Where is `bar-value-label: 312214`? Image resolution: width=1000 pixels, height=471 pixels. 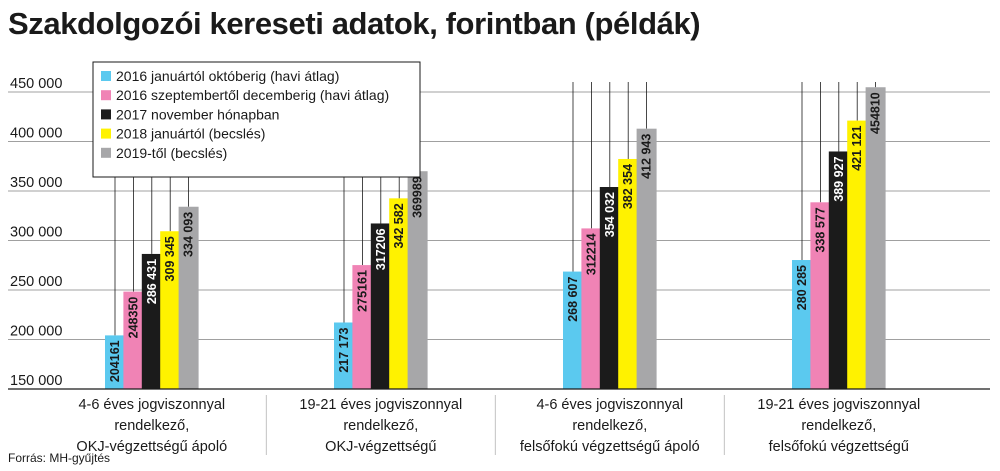 bar-value-label: 312214 is located at coordinates (591, 254).